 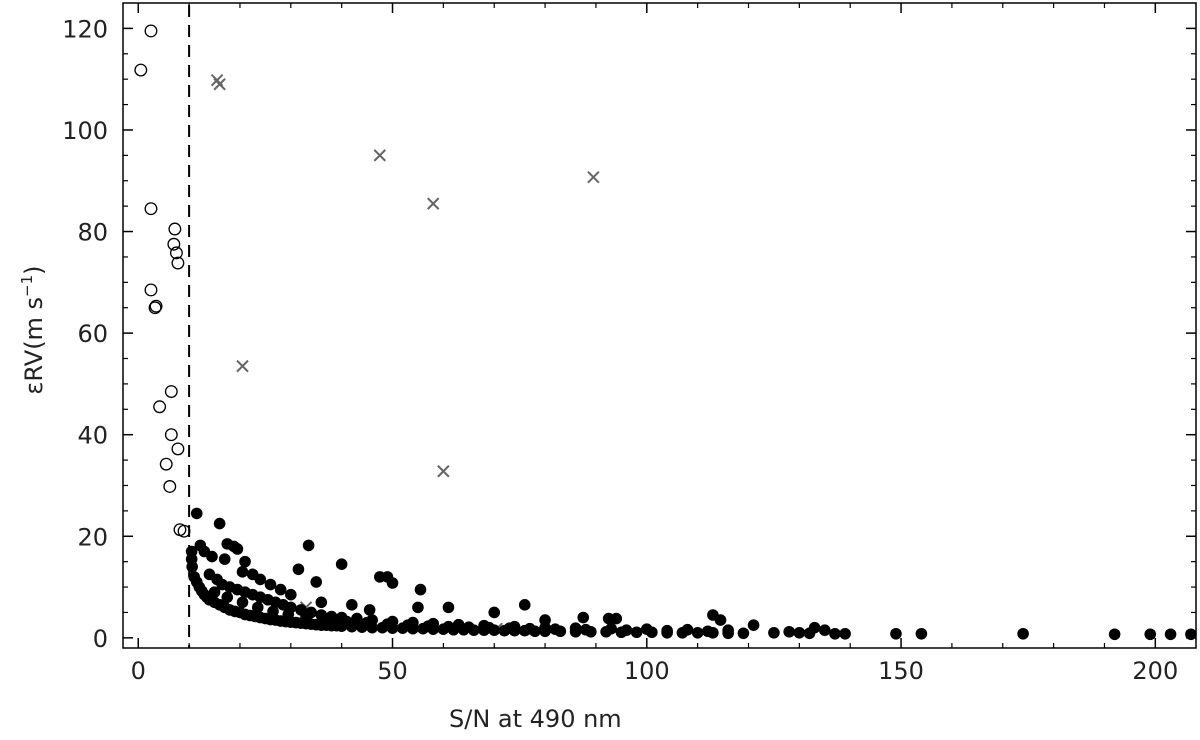 I want to click on y-tick-label: 100, so click(x=85, y=131).